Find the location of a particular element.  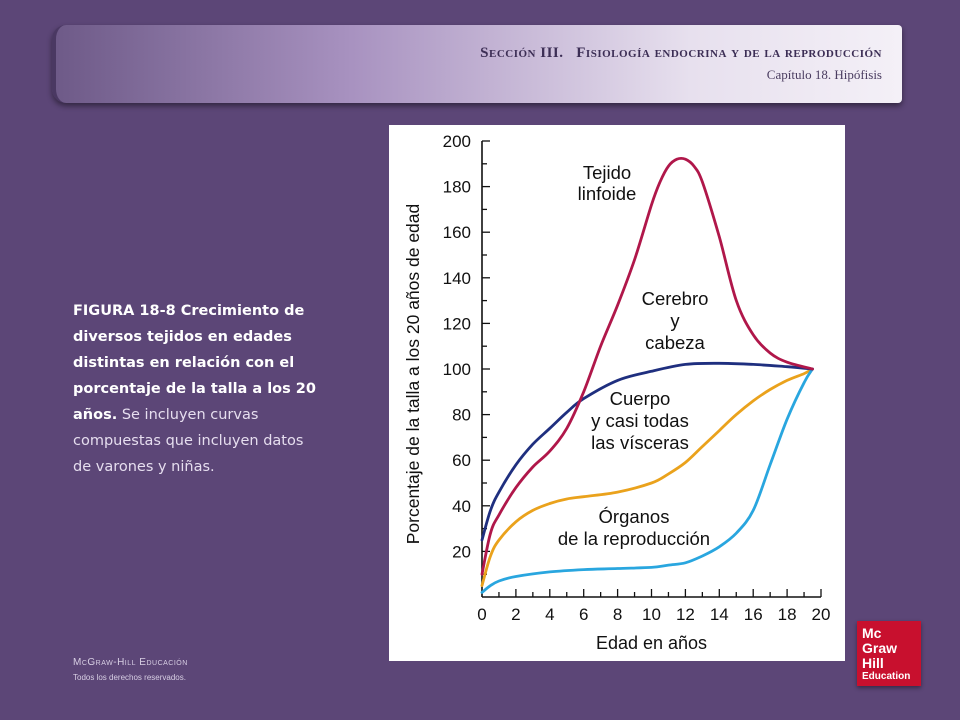

x-tick-label: 6 is located at coordinates (583, 614).